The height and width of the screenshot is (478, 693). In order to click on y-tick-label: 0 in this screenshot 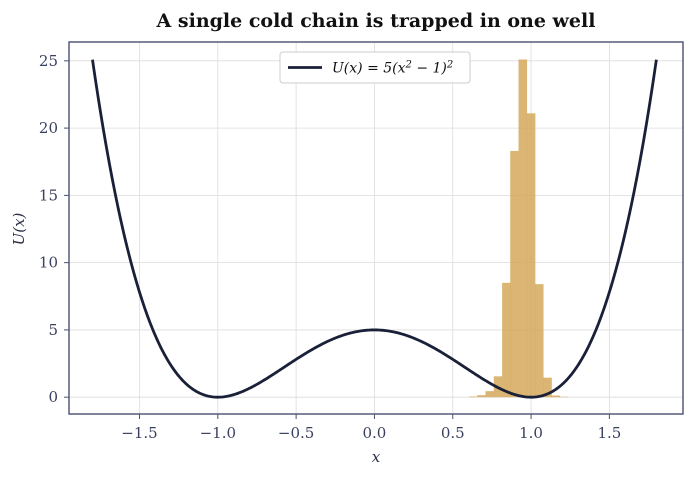, I will do `click(53, 397)`.